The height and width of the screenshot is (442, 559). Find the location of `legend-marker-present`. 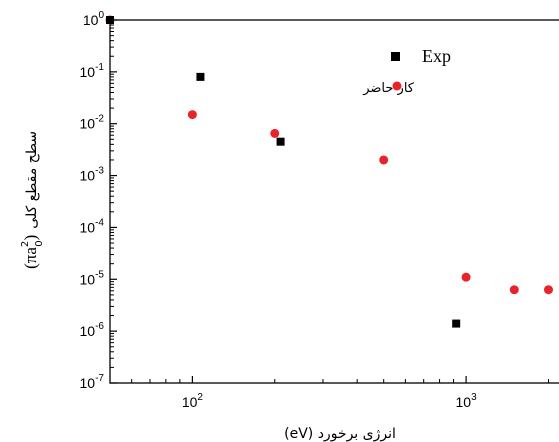

legend-marker-present is located at coordinates (397, 86).